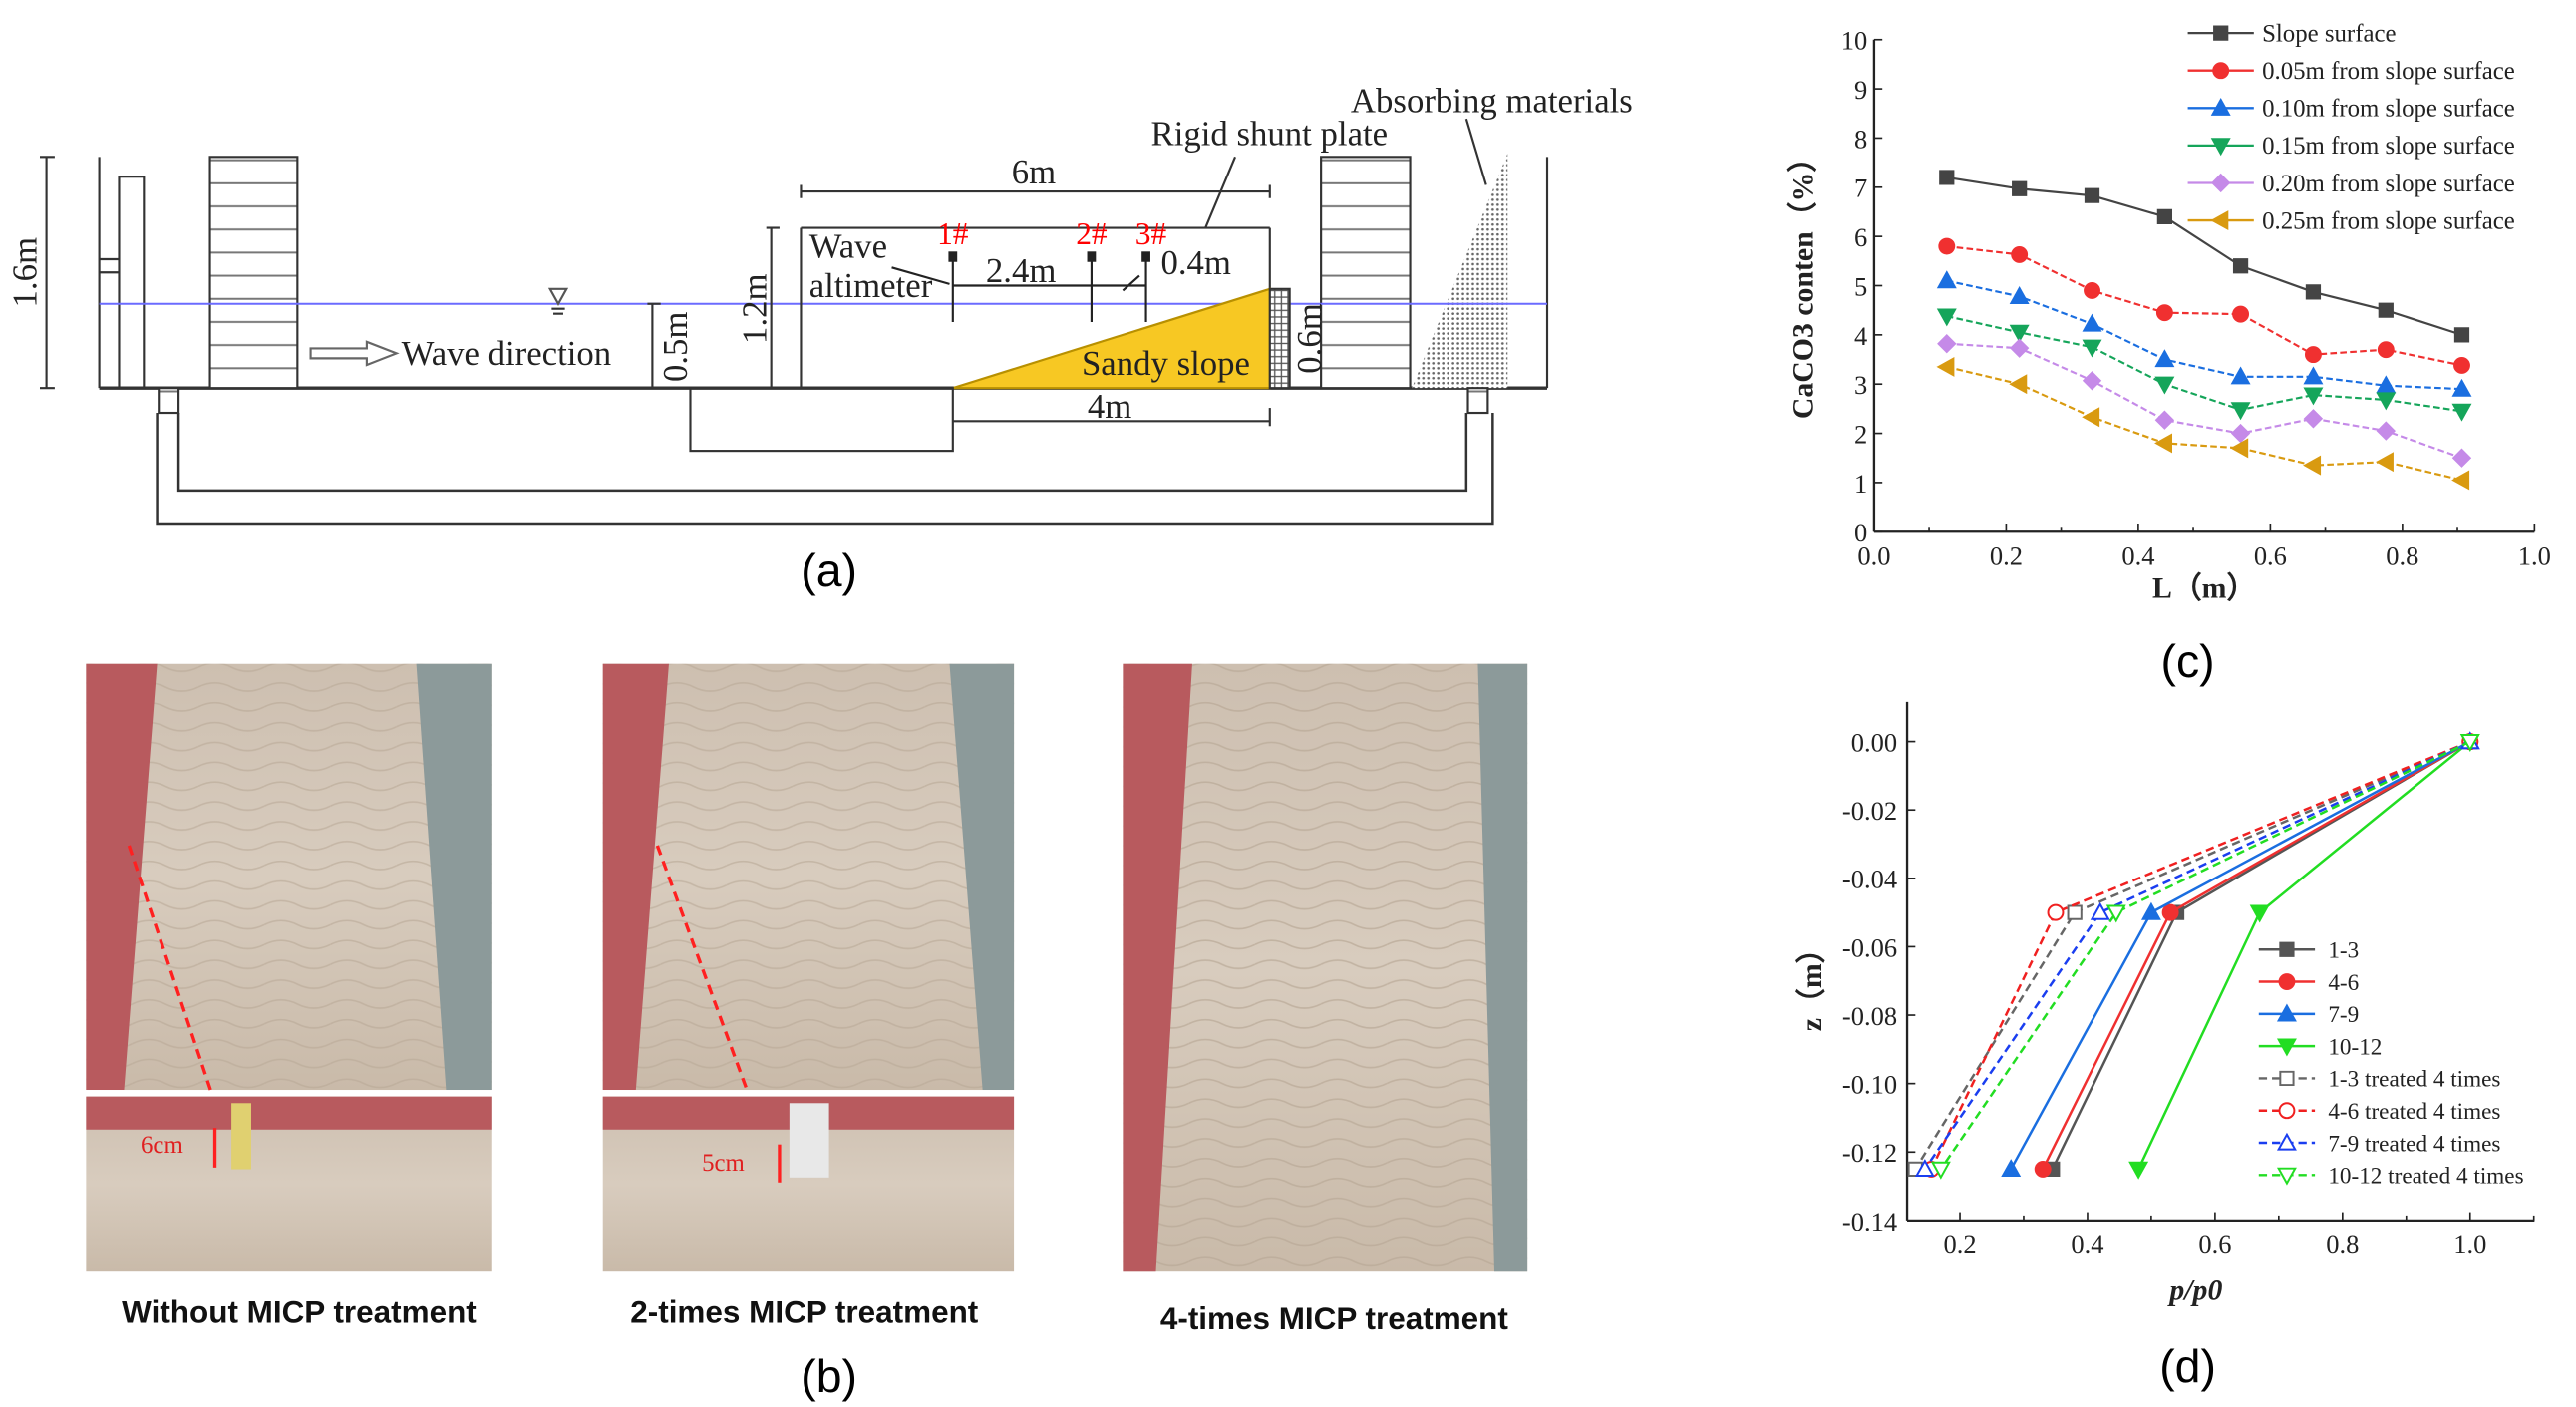 The width and height of the screenshot is (2576, 1407). What do you see at coordinates (825, 469) in the screenshot?
I see `return-pipe-outer` at bounding box center [825, 469].